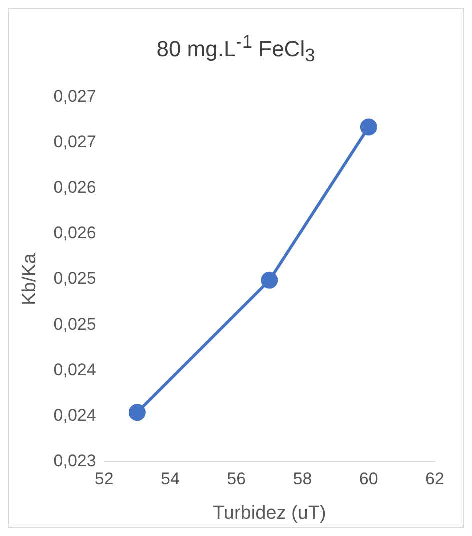 This screenshot has height=536, width=472. I want to click on chart-title: 80 mg.L$^{-1}$ FeCl$_{3}$, so click(236, 49).